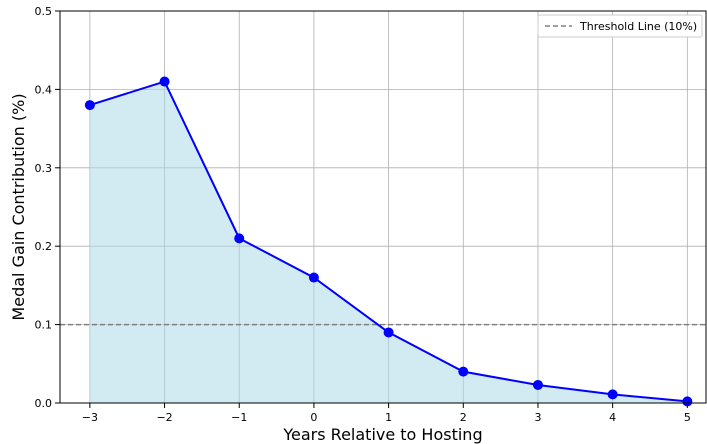 The height and width of the screenshot is (444, 707). I want to click on legend: Threshold Line (10%), so click(620, 26).